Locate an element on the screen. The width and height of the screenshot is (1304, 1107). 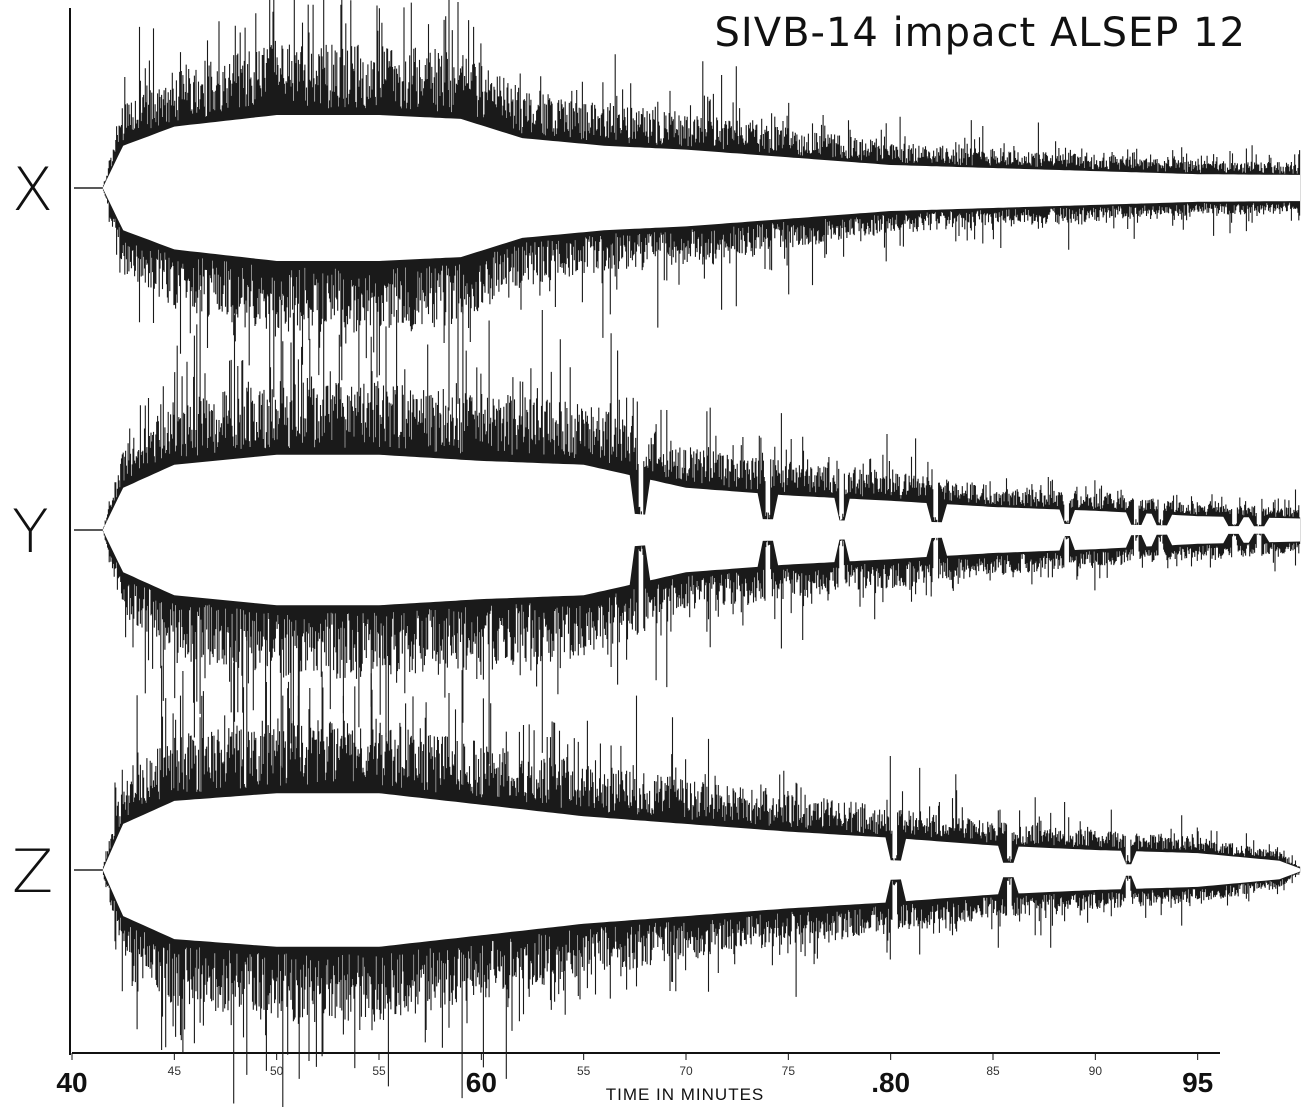
trace-y-saturation is located at coordinates (701, 530).